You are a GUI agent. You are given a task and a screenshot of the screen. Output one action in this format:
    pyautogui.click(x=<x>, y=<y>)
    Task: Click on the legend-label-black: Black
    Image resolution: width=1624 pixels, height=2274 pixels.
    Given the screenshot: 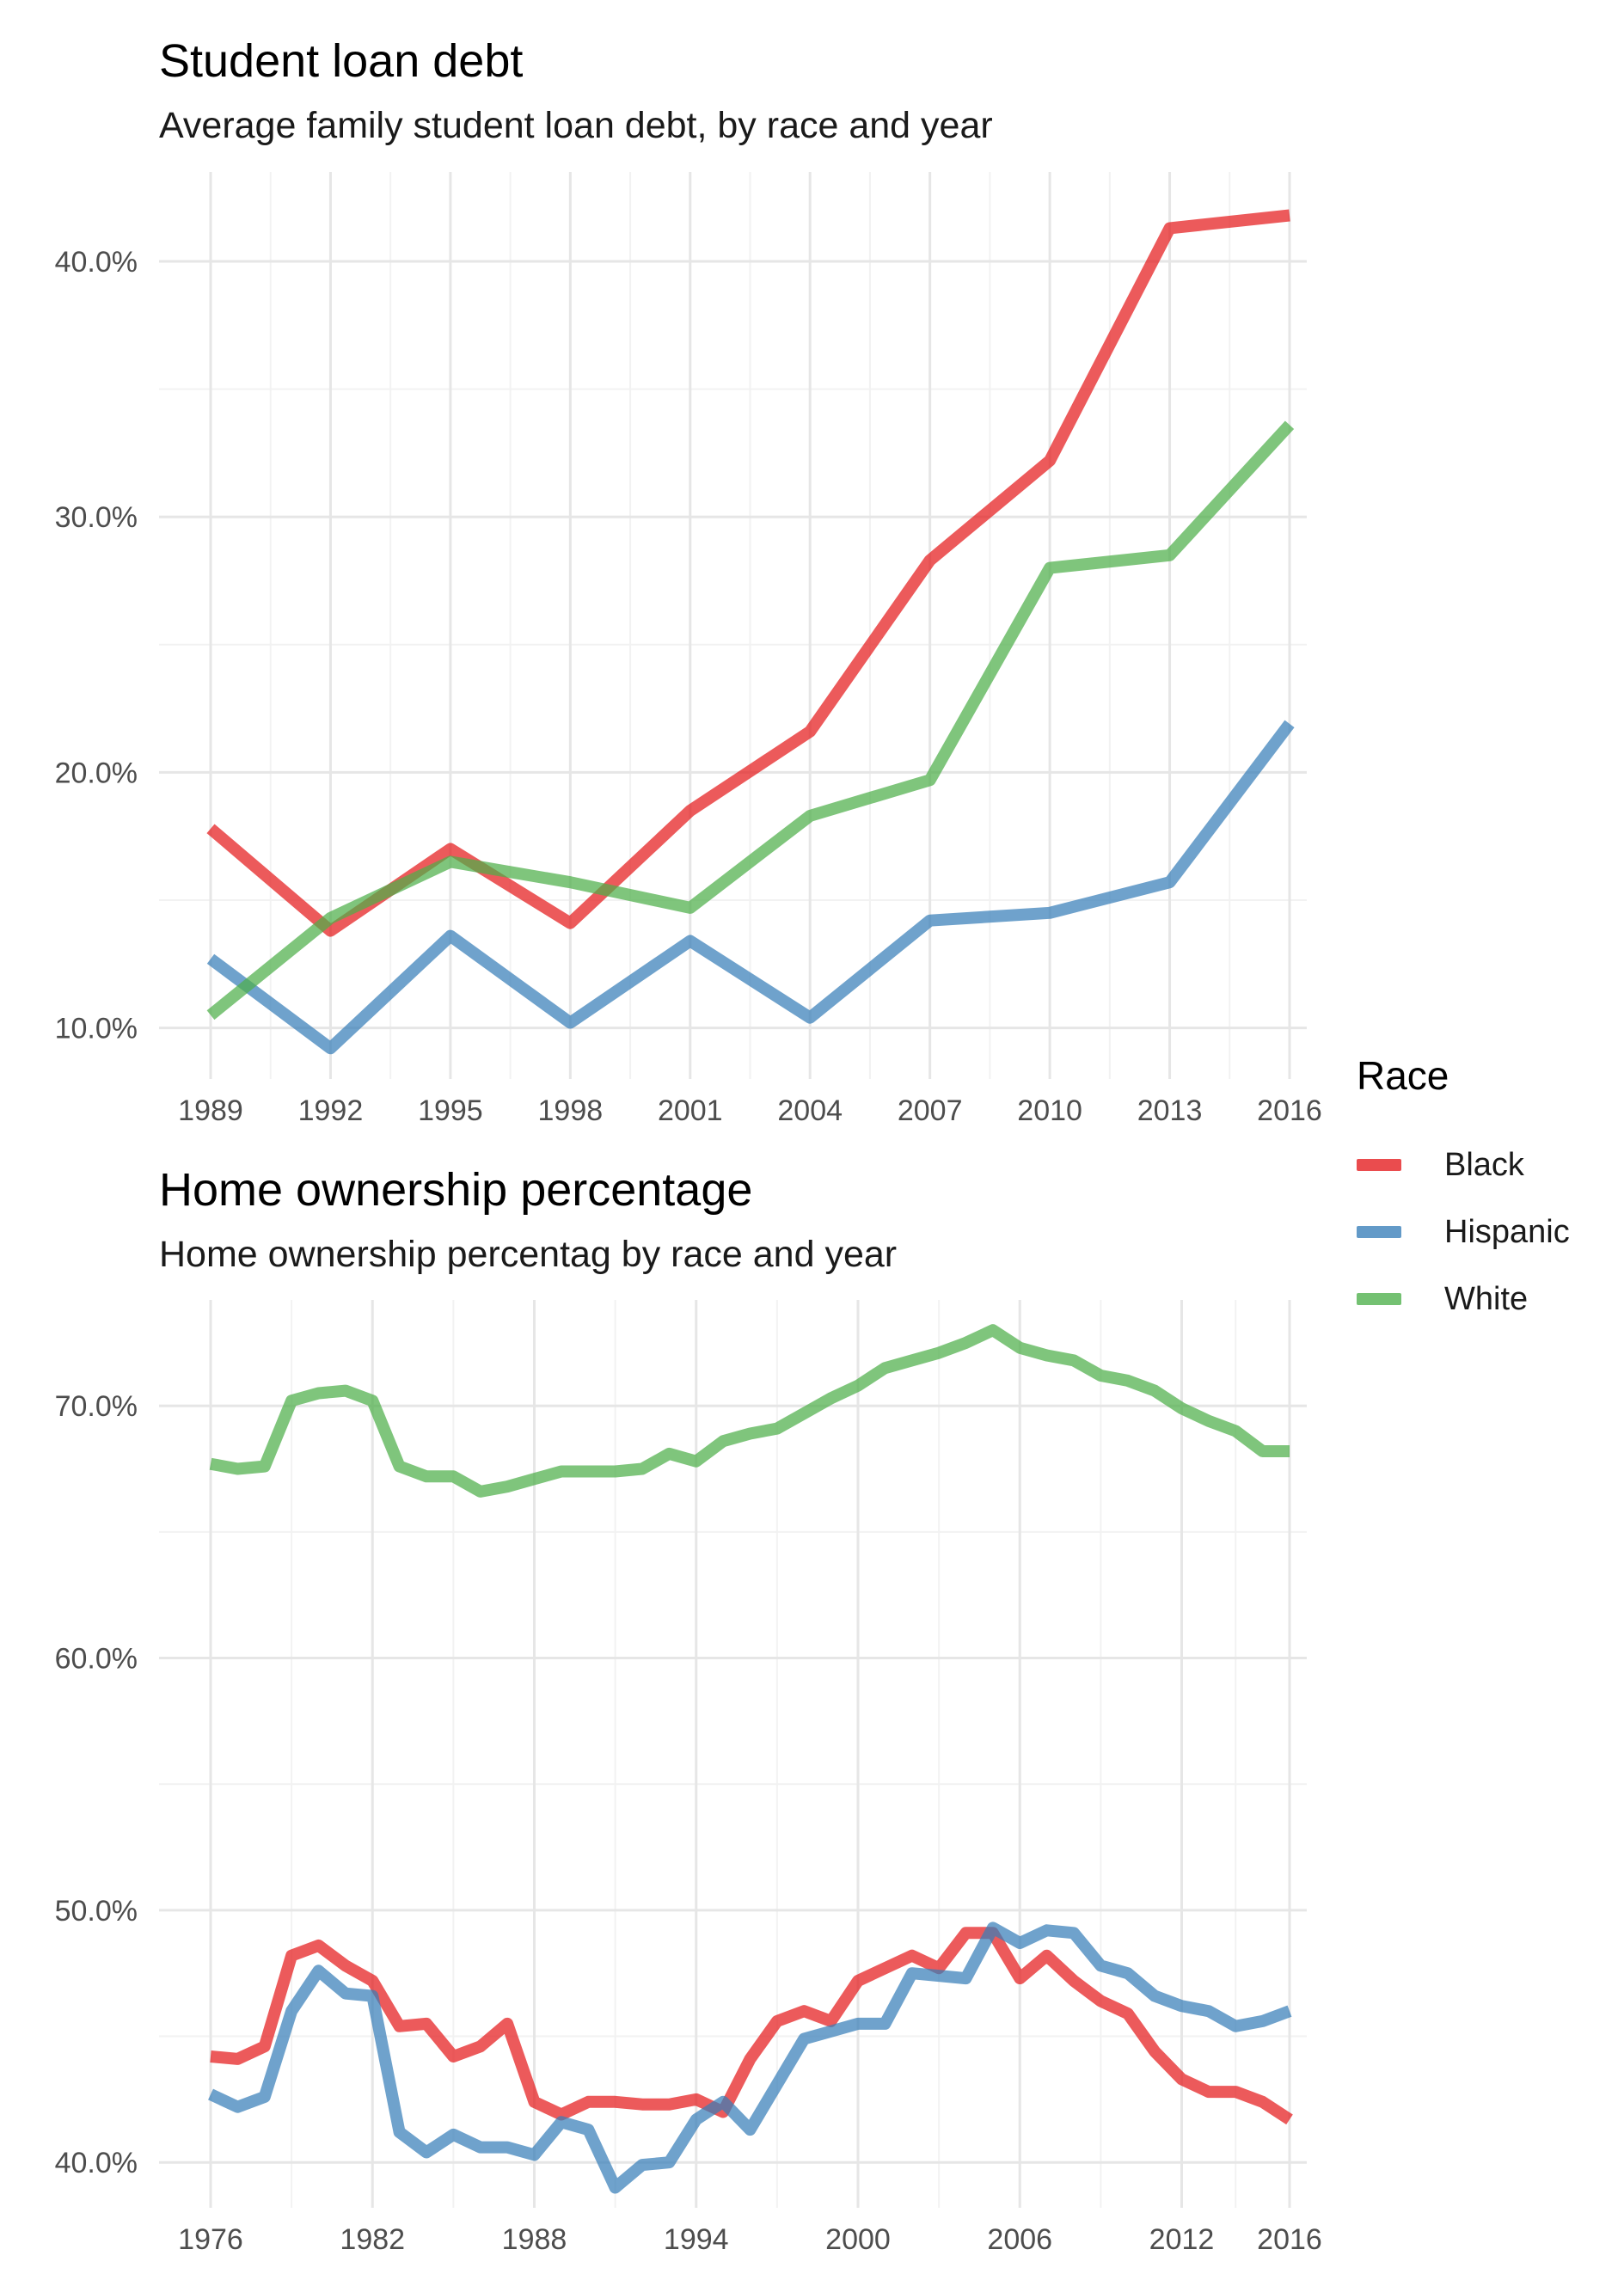 What is the action you would take?
    pyautogui.click(x=1484, y=1164)
    